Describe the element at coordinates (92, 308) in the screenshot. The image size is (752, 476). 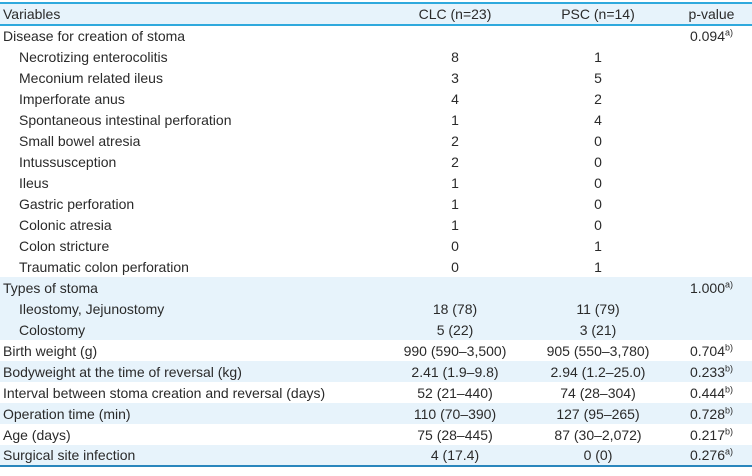
I see `variable-cell: Ileostomy, Jejunostomy` at that location.